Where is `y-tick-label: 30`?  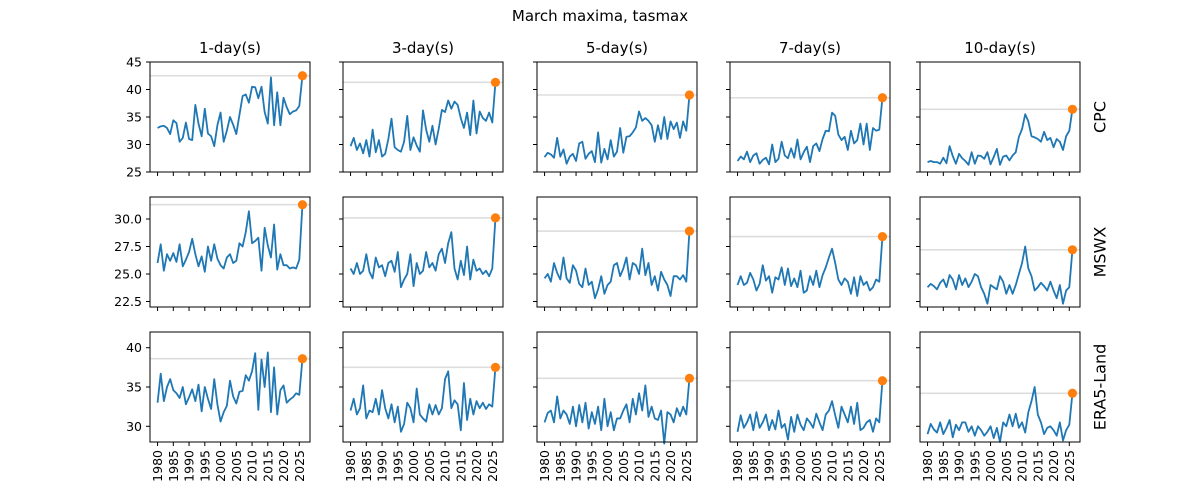 y-tick-label: 30 is located at coordinates (134, 144).